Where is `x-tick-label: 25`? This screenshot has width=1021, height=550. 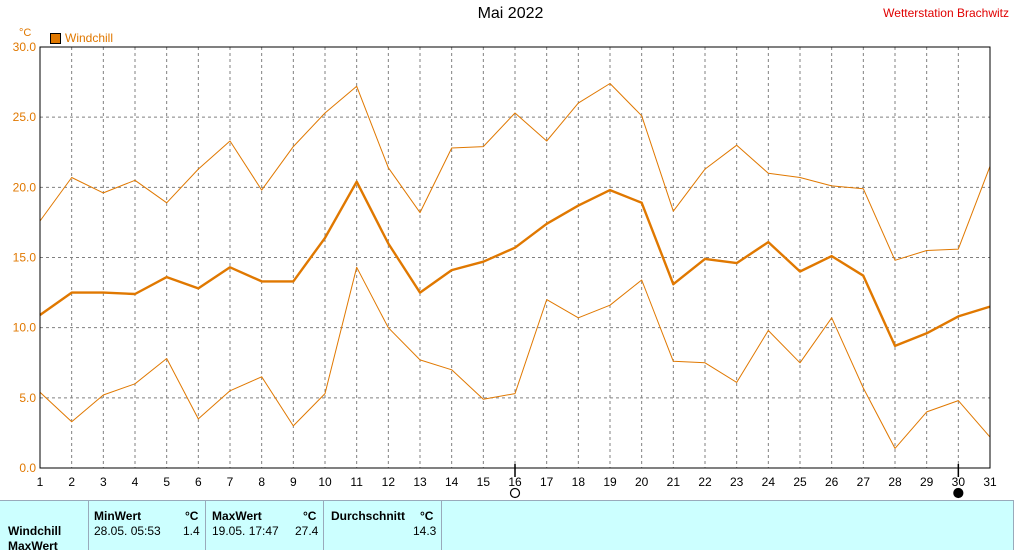 x-tick-label: 25 is located at coordinates (800, 482).